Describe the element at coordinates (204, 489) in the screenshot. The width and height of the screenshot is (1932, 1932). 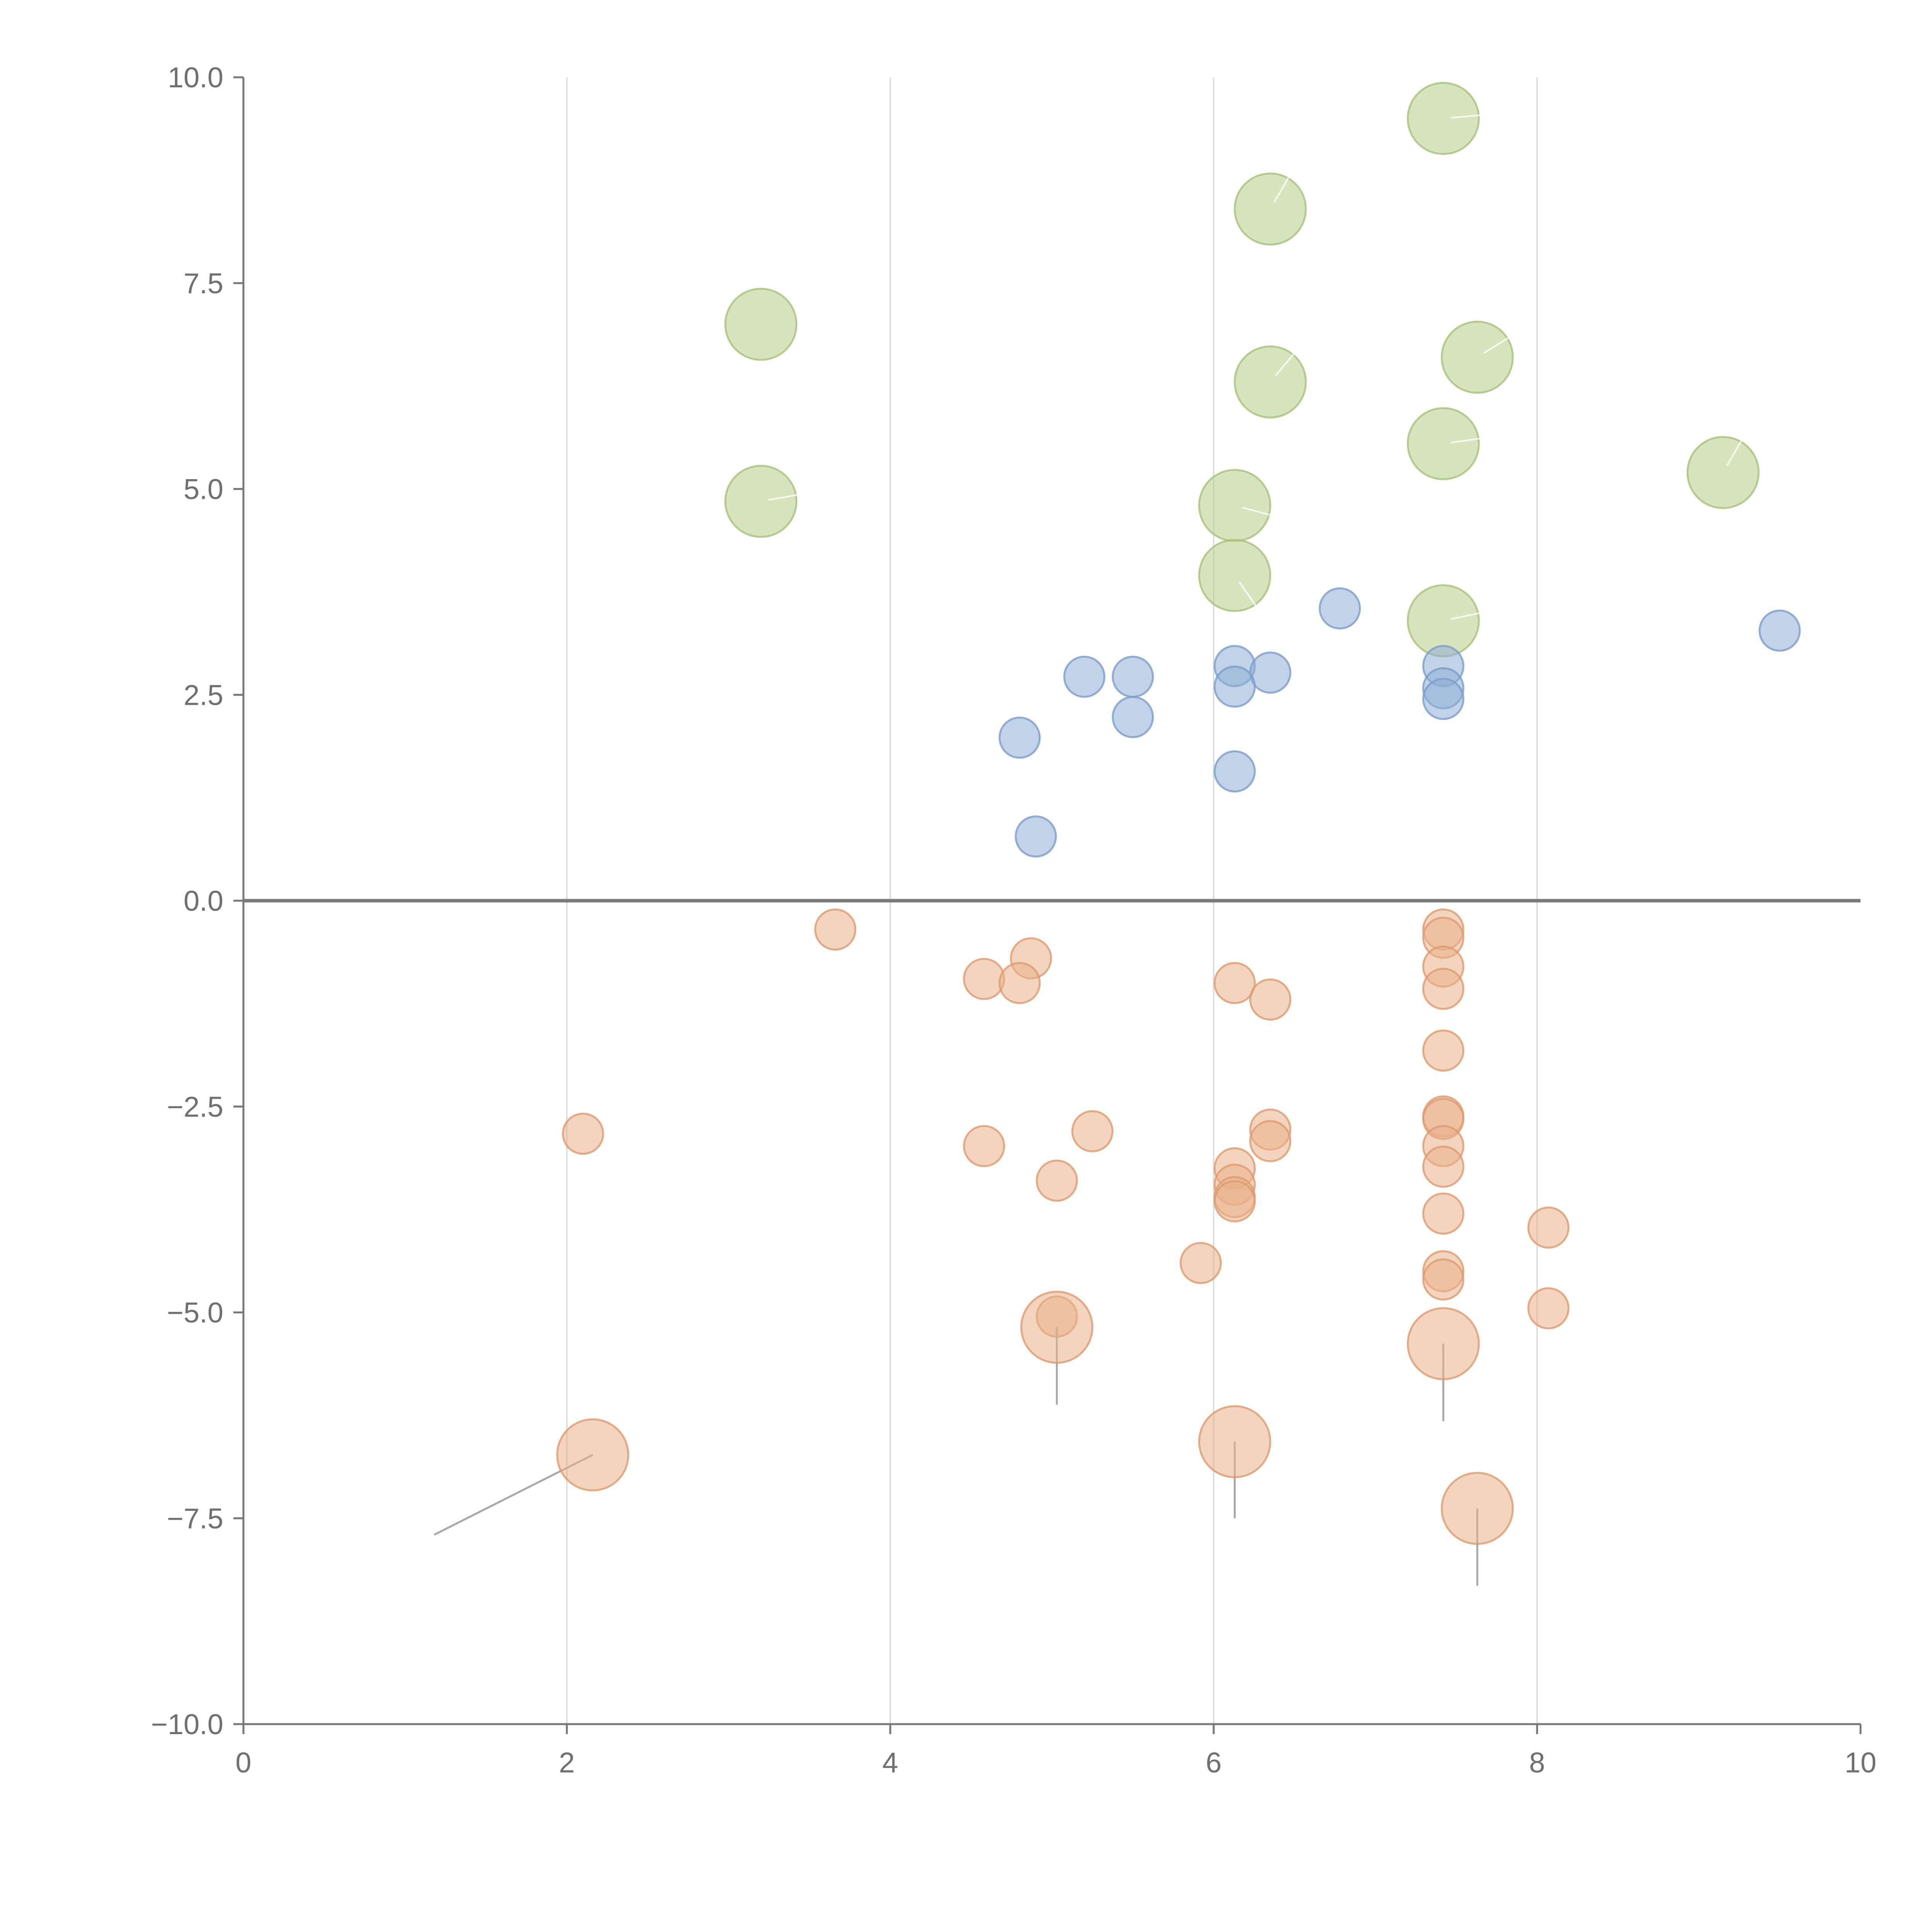
I see `y-tick-label: 5.0` at that location.